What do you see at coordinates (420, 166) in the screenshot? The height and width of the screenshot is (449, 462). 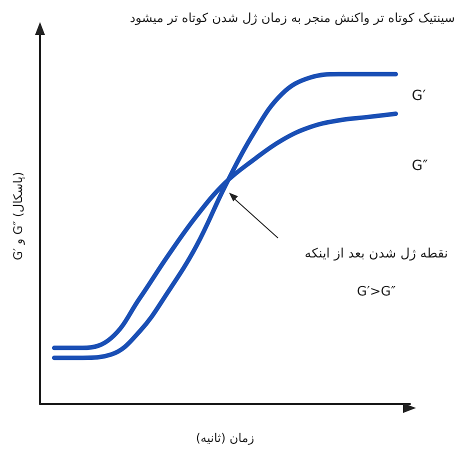 I see `text: G″` at bounding box center [420, 166].